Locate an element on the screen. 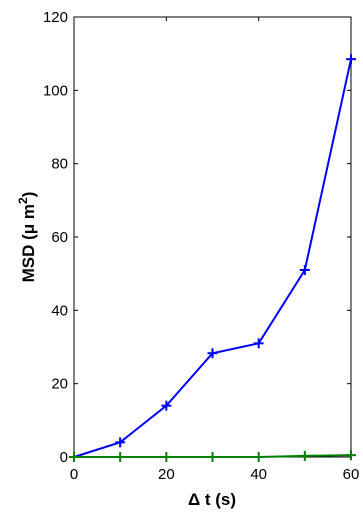 This screenshot has width=363, height=516. y-tick-label: 20 is located at coordinates (59, 384).